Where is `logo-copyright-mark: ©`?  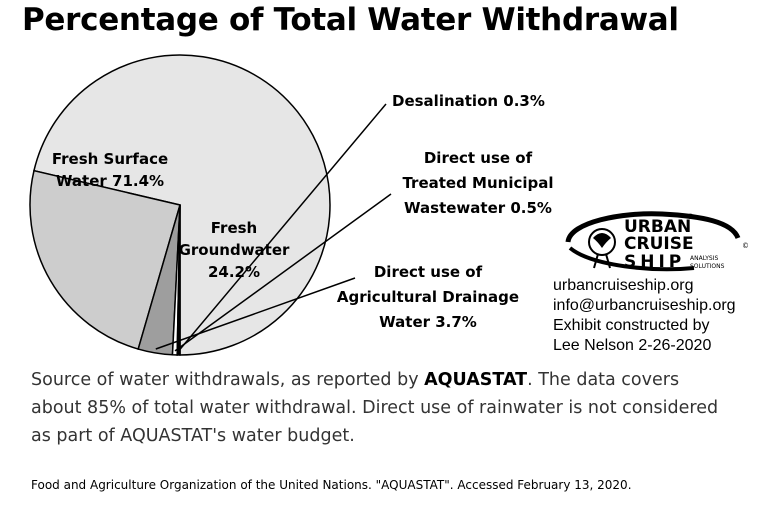 logo-copyright-mark: © is located at coordinates (745, 246).